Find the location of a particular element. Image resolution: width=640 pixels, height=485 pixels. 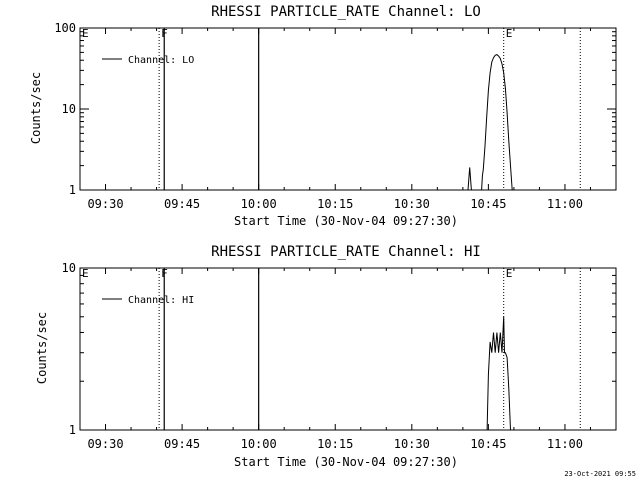

legend-entry: Channel: LO is located at coordinates (161, 60).